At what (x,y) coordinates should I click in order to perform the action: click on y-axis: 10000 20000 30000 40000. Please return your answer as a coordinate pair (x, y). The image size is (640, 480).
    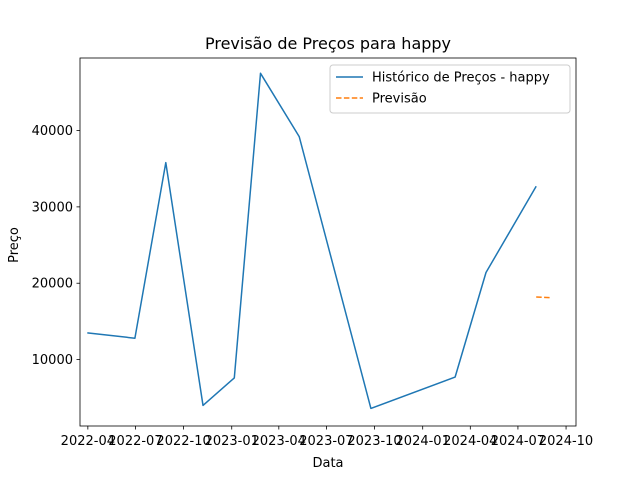
    Looking at the image, I should click on (56, 246).